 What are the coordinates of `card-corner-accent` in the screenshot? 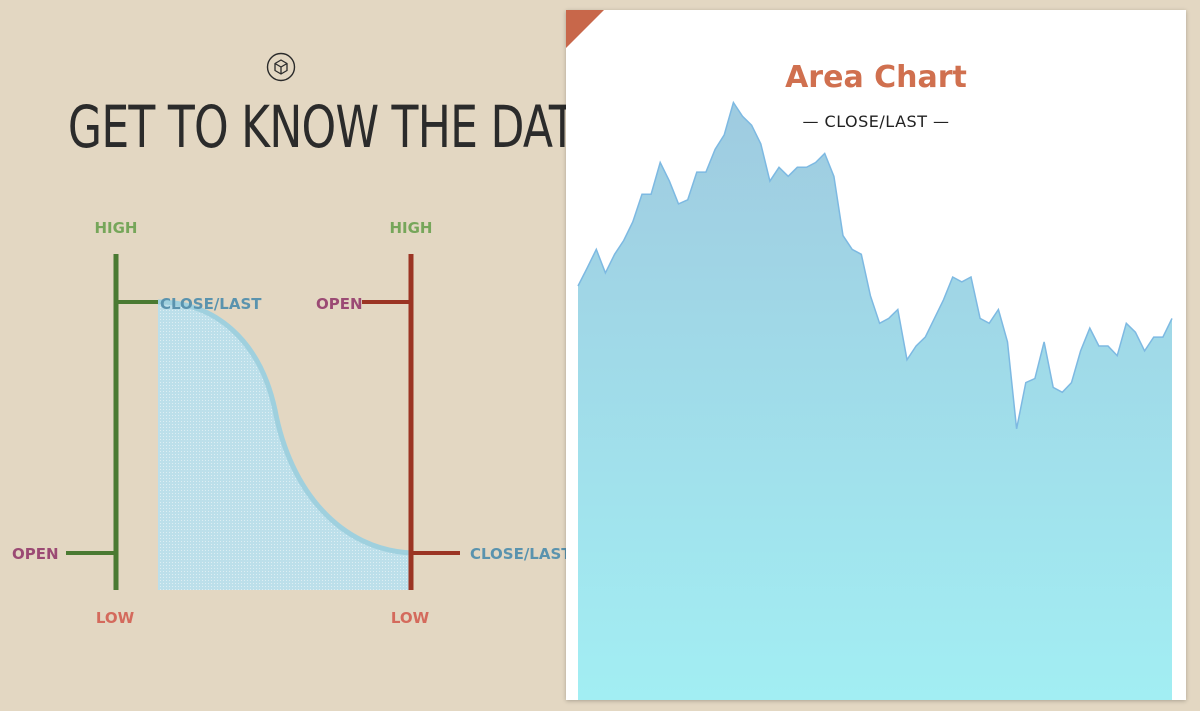 It's located at (585, 29).